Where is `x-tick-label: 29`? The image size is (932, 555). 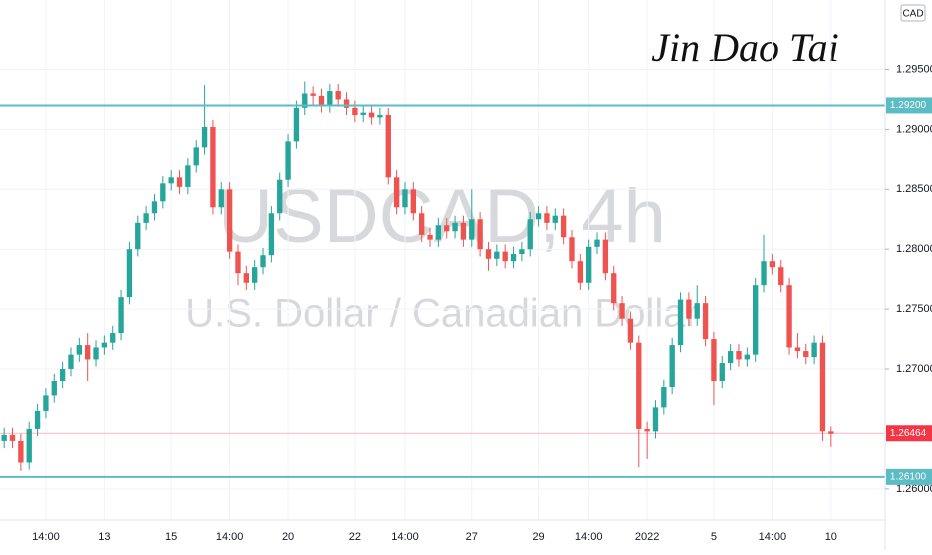 x-tick-label: 29 is located at coordinates (538, 537).